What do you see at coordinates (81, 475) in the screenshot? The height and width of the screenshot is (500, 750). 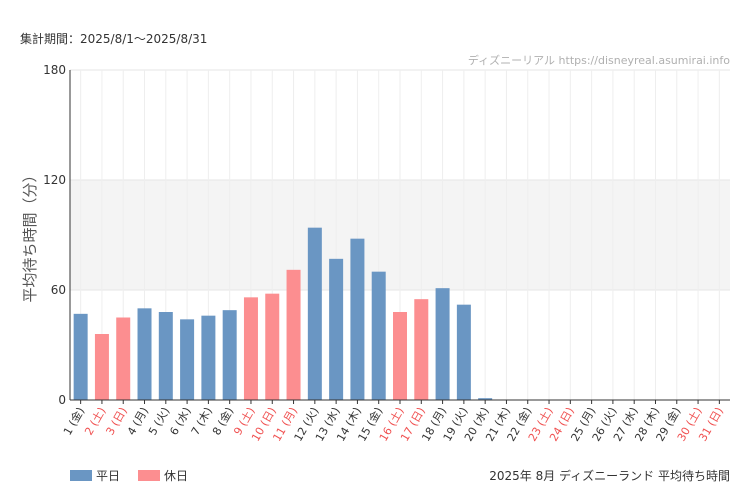 I see `legend-swatch-weekday` at bounding box center [81, 475].